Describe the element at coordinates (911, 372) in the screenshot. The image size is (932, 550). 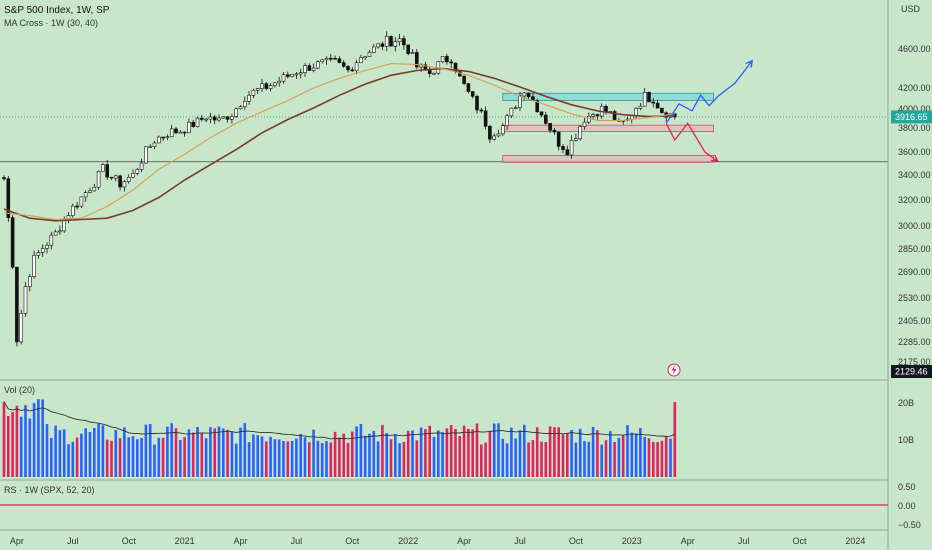
I see `svg-text: 2129.46` at that location.